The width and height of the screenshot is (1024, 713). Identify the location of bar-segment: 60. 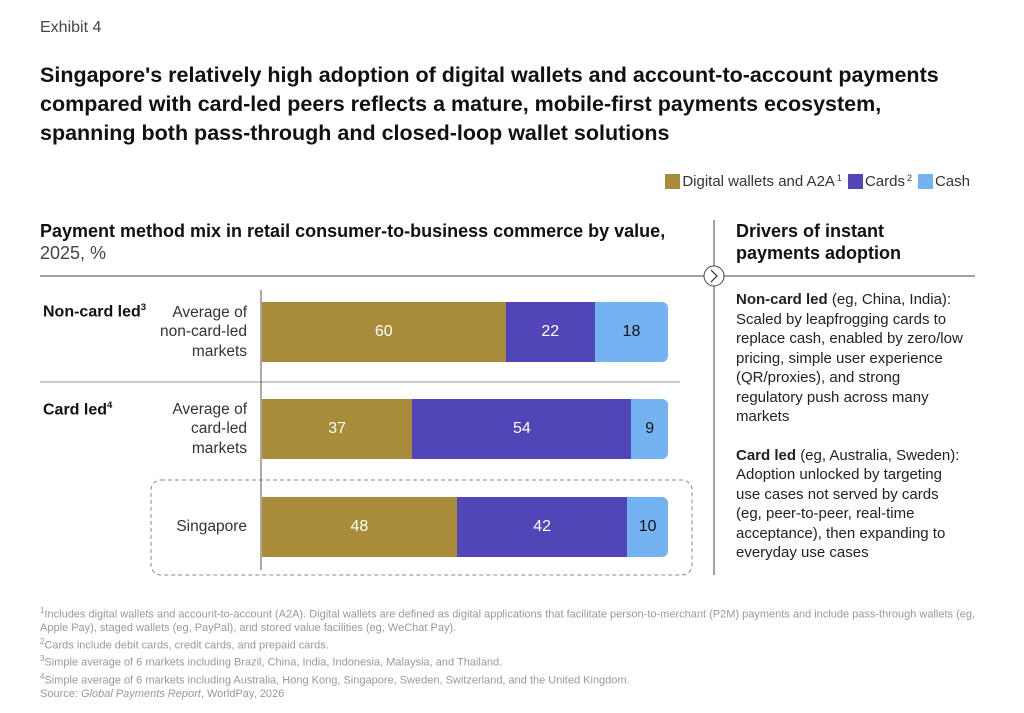
(384, 332).